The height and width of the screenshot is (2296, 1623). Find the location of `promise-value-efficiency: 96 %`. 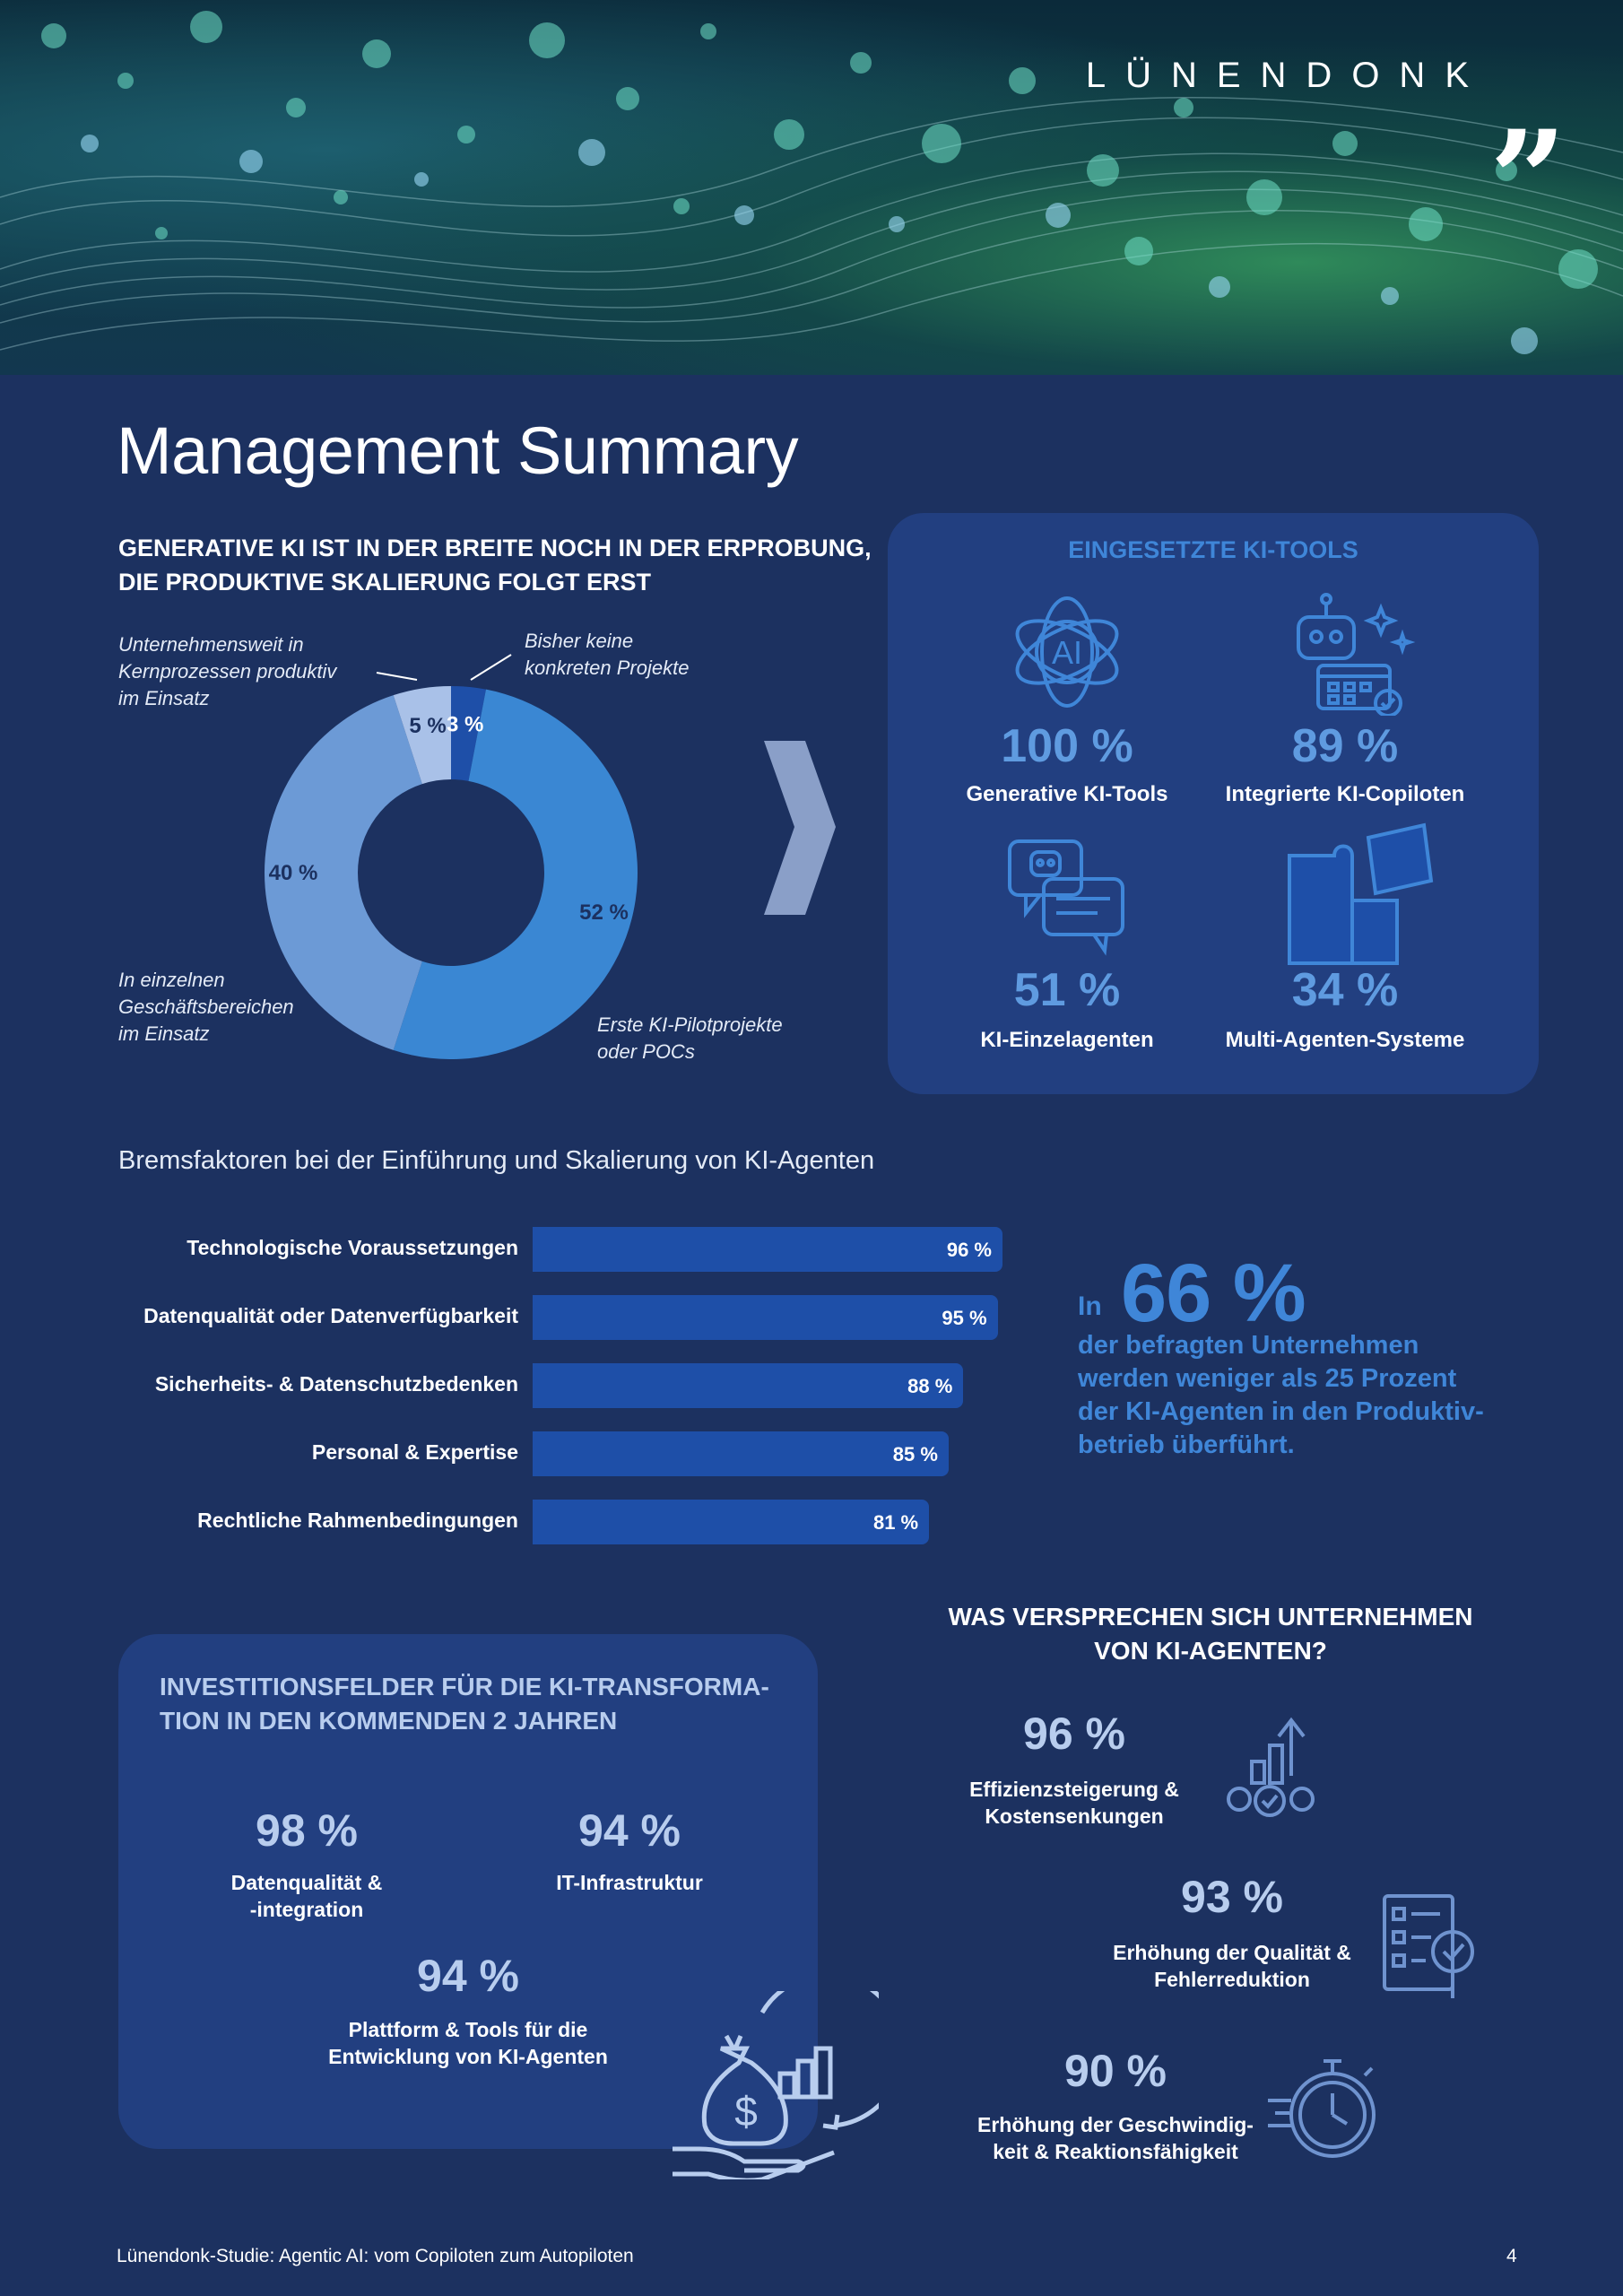

promise-value-efficiency: 96 % is located at coordinates (1074, 1734).